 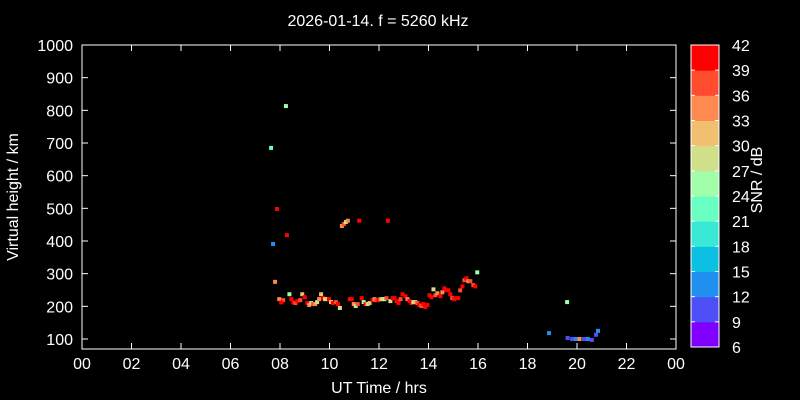 What do you see at coordinates (377, 21) in the screenshot?
I see `chart-title: 2026-01-14. f = 5260 kHz` at bounding box center [377, 21].